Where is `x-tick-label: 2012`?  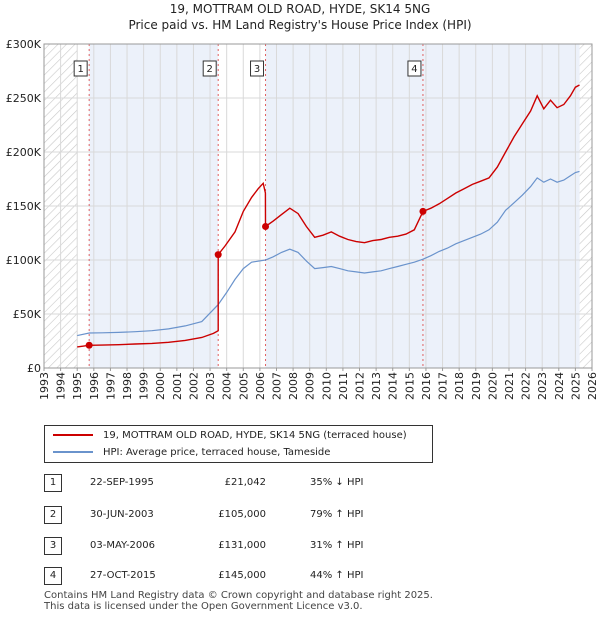 x-tick-label: 2012 is located at coordinates (360, 386).